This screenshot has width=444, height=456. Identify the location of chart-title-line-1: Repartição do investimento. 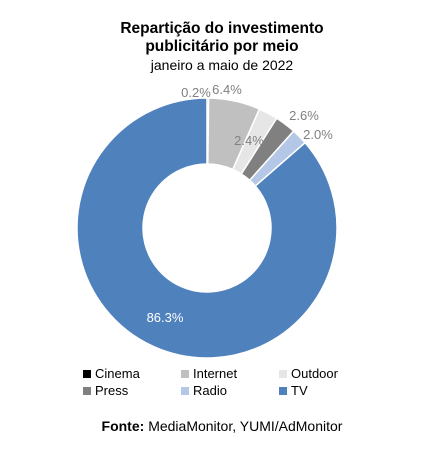
(222, 28).